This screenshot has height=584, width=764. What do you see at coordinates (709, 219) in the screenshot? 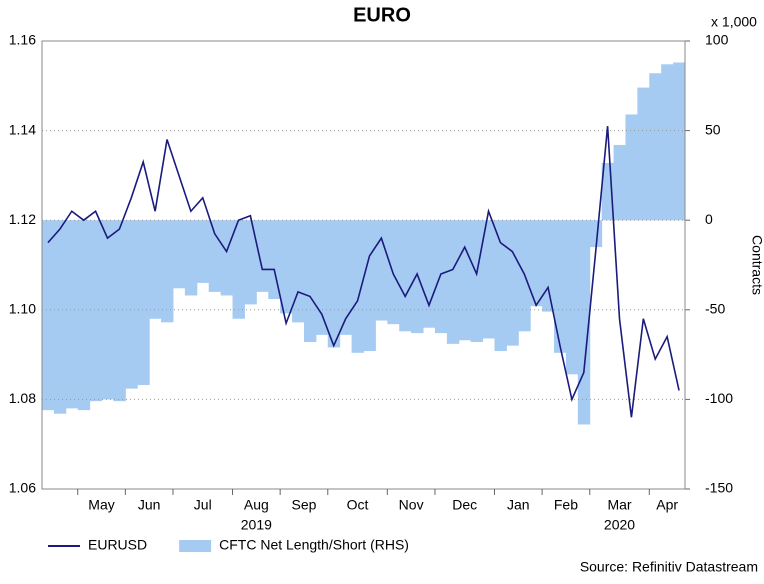
I see `y2-tick-label: 0` at bounding box center [709, 219].